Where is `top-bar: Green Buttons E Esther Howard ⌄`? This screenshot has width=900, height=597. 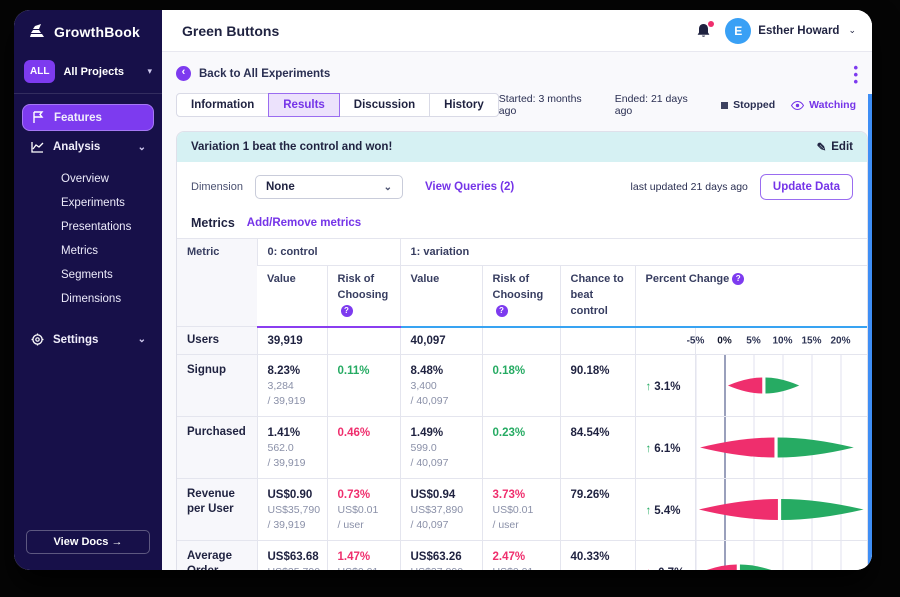 top-bar: Green Buttons E Esther Howard ⌄ is located at coordinates (517, 31).